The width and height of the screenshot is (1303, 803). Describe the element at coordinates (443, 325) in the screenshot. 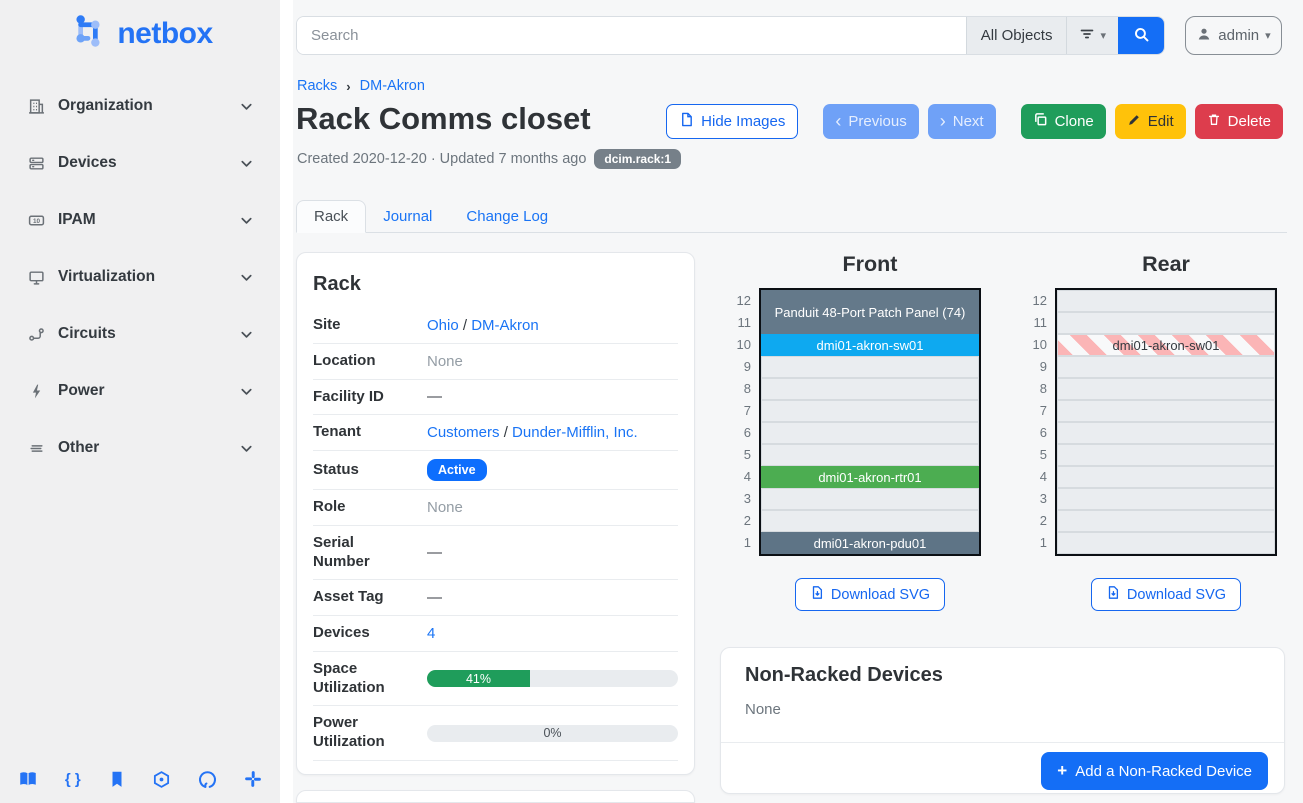

I see `value-link: Ohio` at that location.